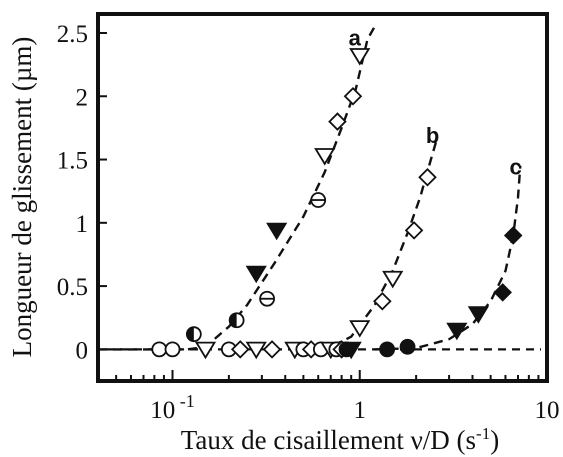  What do you see at coordinates (172, 407) in the screenshot?
I see `x-tick-label: 10 -1` at bounding box center [172, 407].